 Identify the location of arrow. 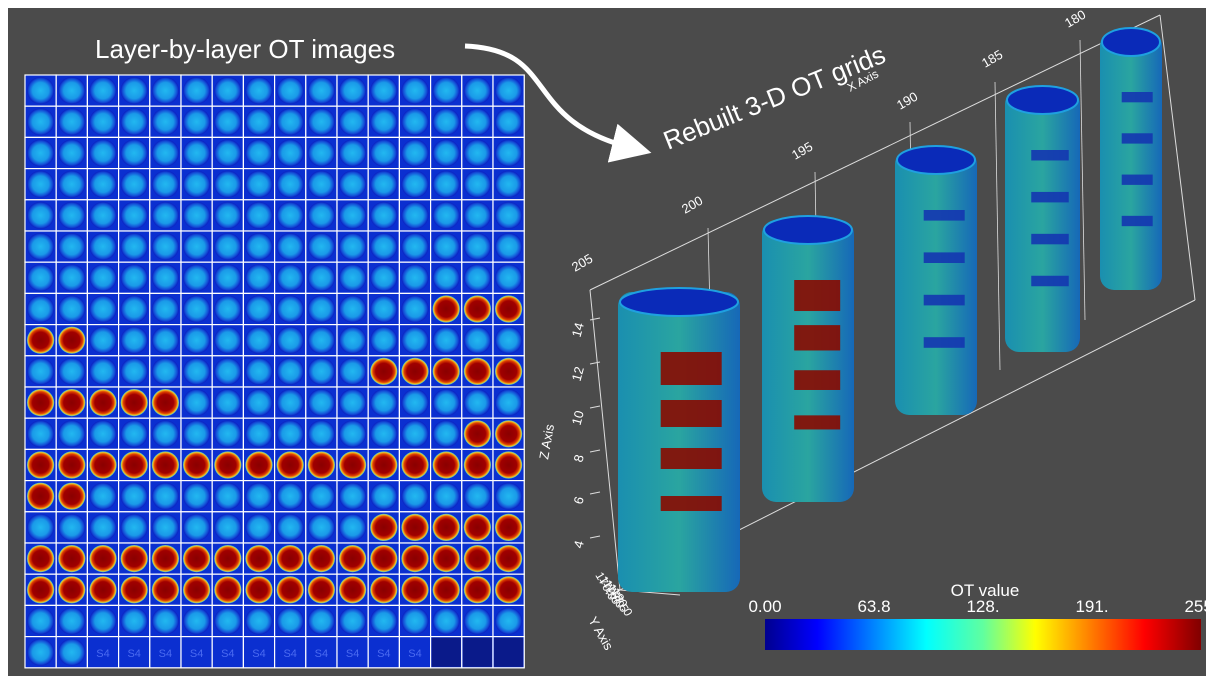
(558, 103).